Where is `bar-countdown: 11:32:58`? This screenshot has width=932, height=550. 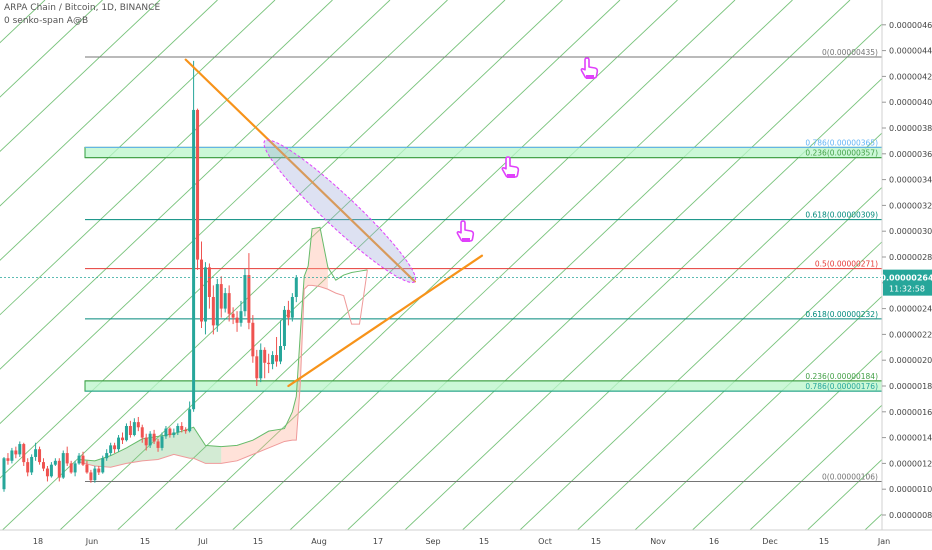 bar-countdown: 11:32:58 is located at coordinates (907, 289).